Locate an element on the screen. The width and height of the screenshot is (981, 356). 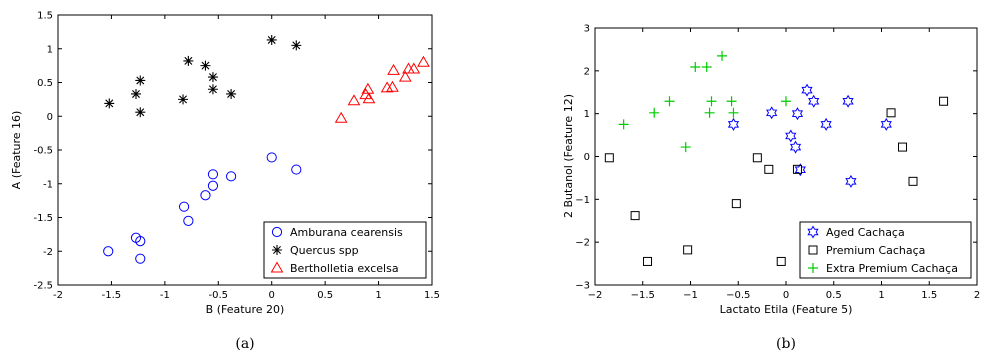
y-tick-label: 2 is located at coordinates (587, 71).